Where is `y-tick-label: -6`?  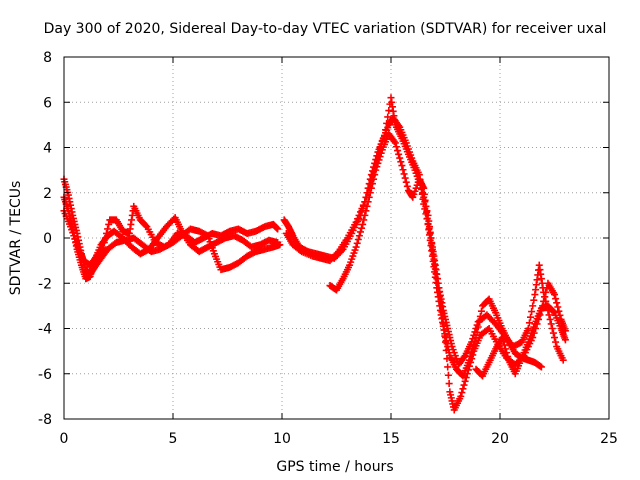 y-tick-label: -6 is located at coordinates (45, 375).